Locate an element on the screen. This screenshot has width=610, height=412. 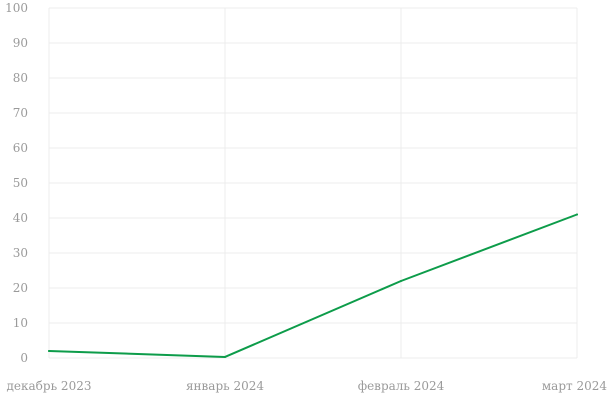
y-axis-ticks: 0 10 20 30 40 50 60 70 80 90 100 is located at coordinates (16, 183).